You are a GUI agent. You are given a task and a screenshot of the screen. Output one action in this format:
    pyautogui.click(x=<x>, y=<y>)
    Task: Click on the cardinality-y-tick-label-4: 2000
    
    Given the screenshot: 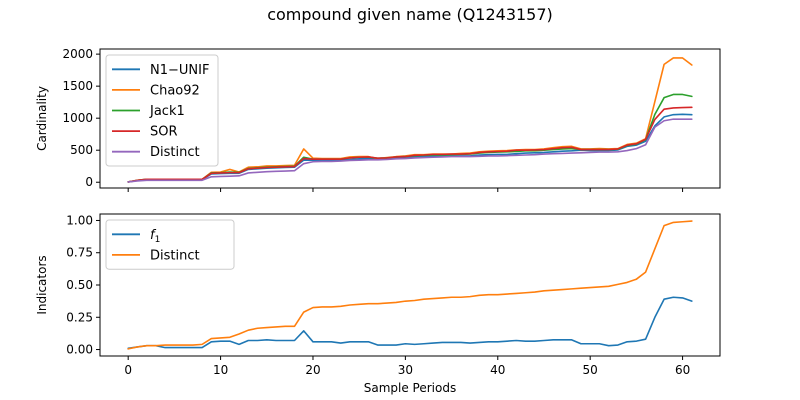 What is the action you would take?
    pyautogui.click(x=77, y=54)
    